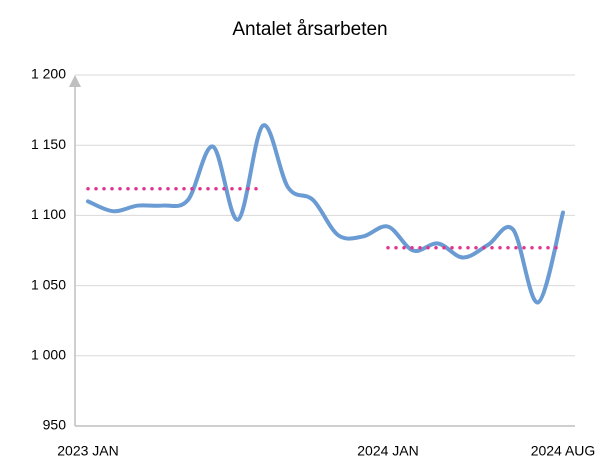 This screenshot has height=462, width=606. What do you see at coordinates (309, 29) in the screenshot?
I see `chart-title: Antalet årsarbeten` at bounding box center [309, 29].